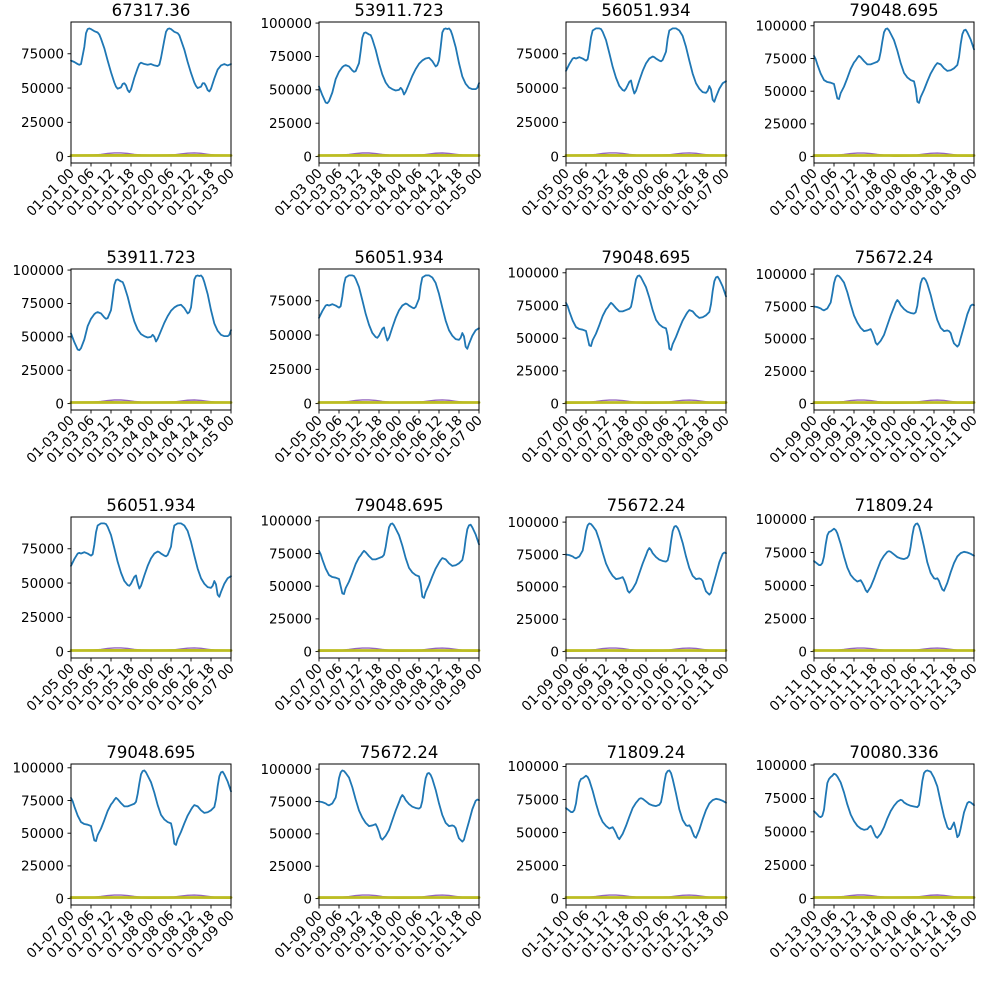  I want to click on subplot-title: 71809.24, so click(646, 752).